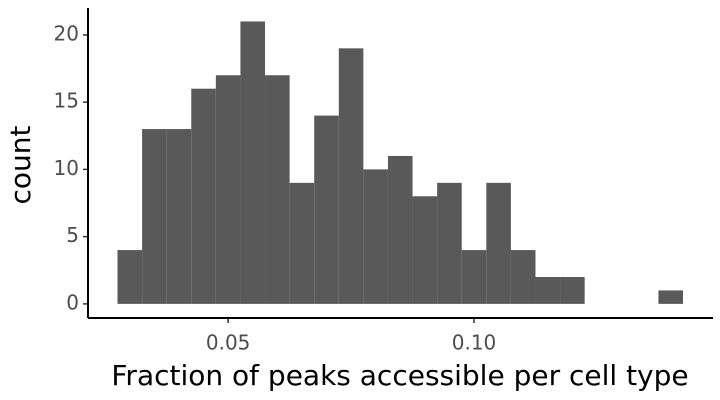 The image size is (720, 400). I want to click on y-axis-title: count, so click(20, 164).